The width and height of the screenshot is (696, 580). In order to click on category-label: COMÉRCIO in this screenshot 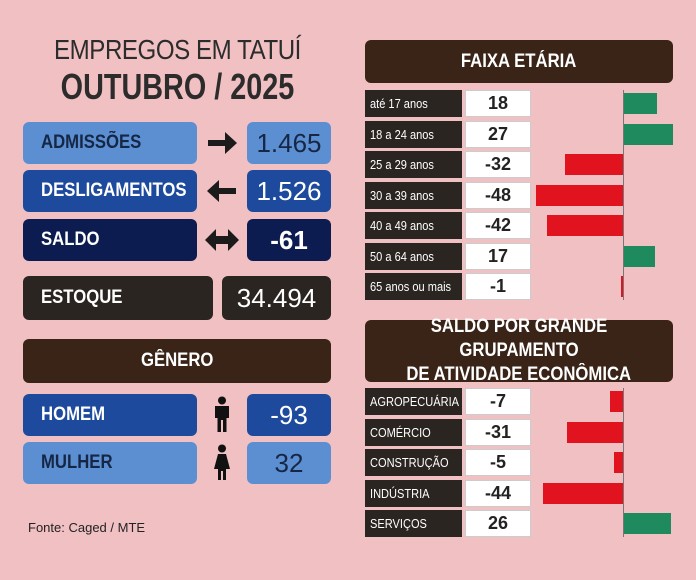, I will do `click(413, 432)`.